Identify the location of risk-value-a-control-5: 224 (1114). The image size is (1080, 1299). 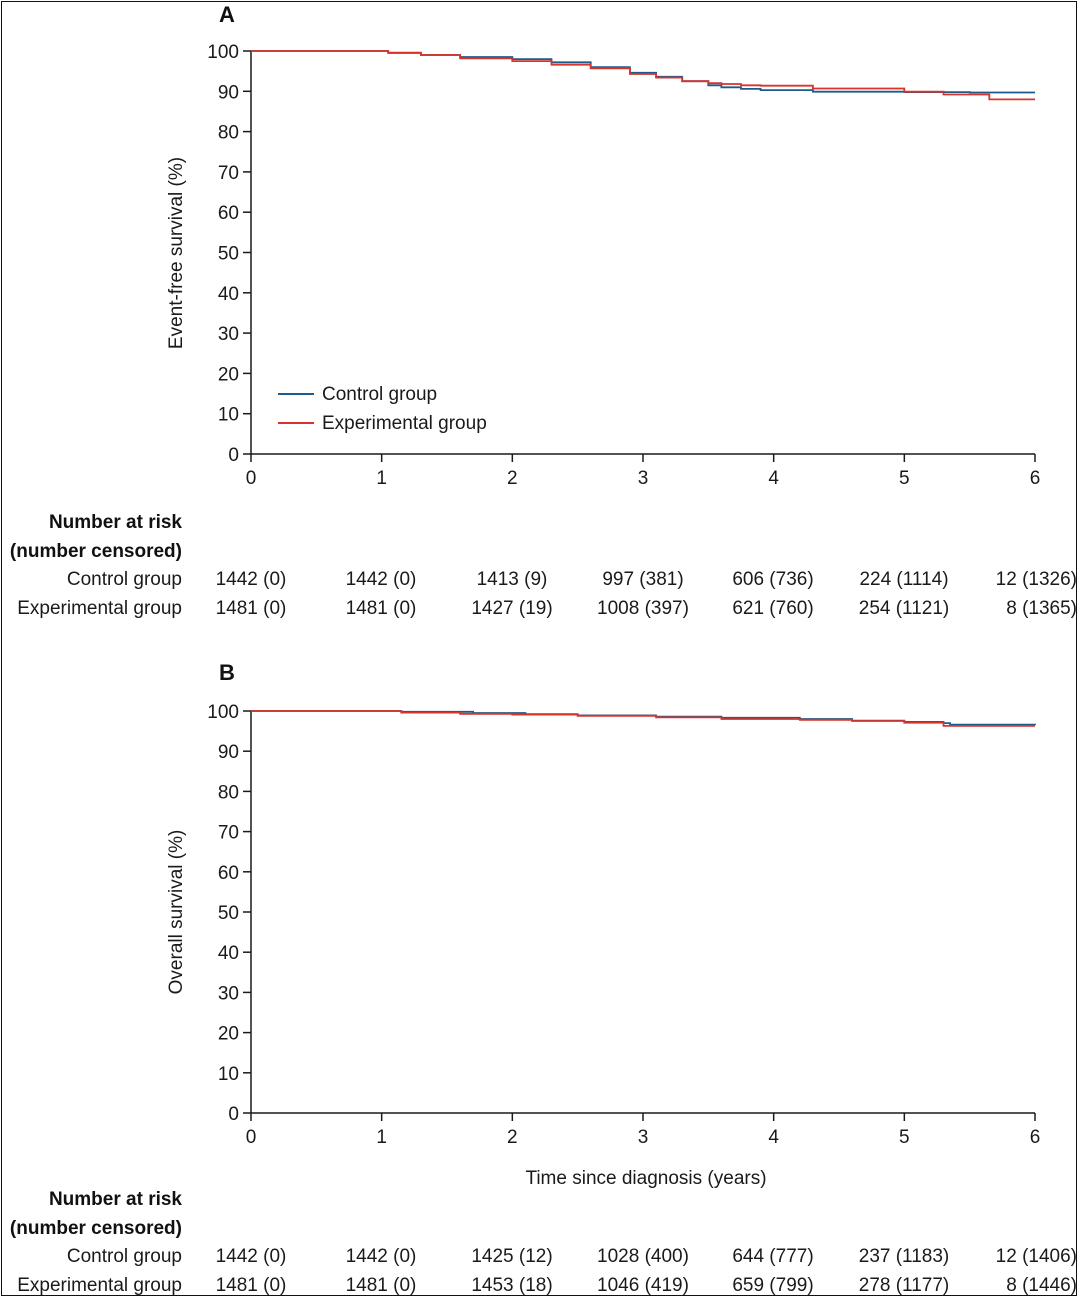
(903, 579).